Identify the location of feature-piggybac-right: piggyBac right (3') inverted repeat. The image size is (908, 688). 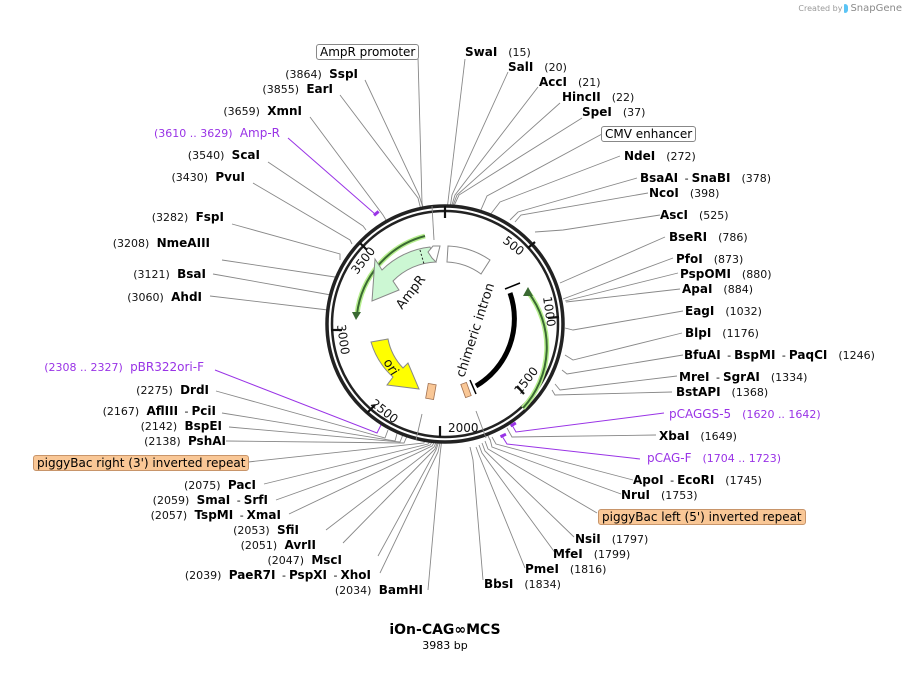
(141, 463).